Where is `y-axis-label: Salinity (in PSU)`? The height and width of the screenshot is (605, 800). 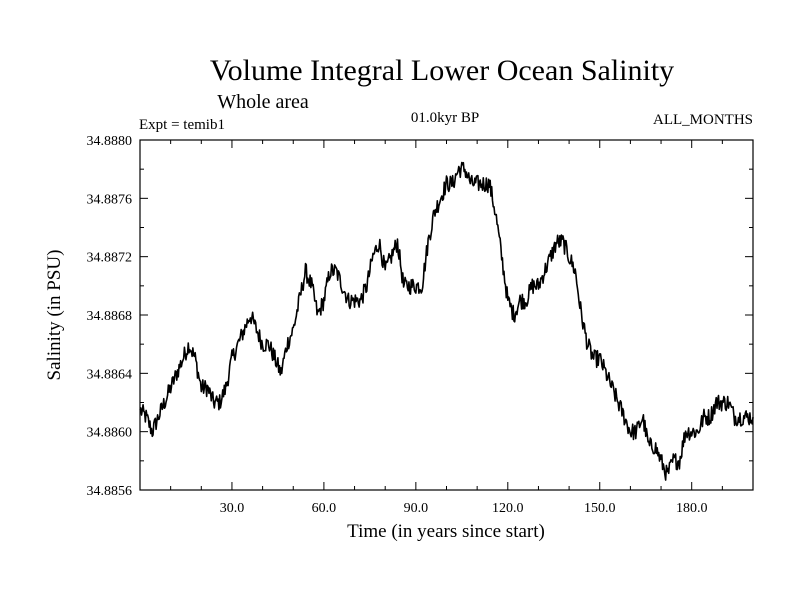
y-axis-label: Salinity (in PSU) is located at coordinates (54, 315).